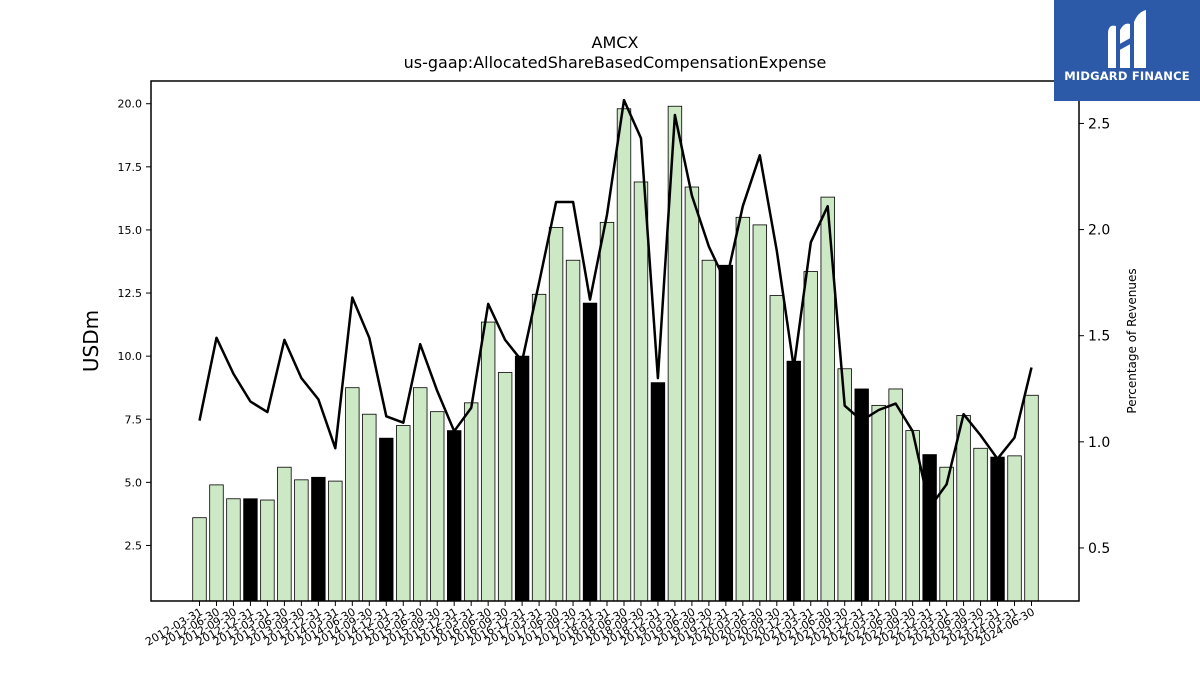 This screenshot has width=1200, height=675. What do you see at coordinates (130, 293) in the screenshot?
I see `y-tick-label: 12.5` at bounding box center [130, 293].